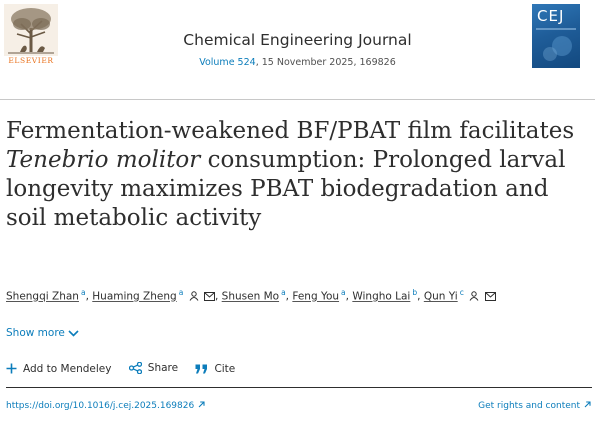  Describe the element at coordinates (134, 296) in the screenshot. I see `author-link: Huaming Zheng` at that location.